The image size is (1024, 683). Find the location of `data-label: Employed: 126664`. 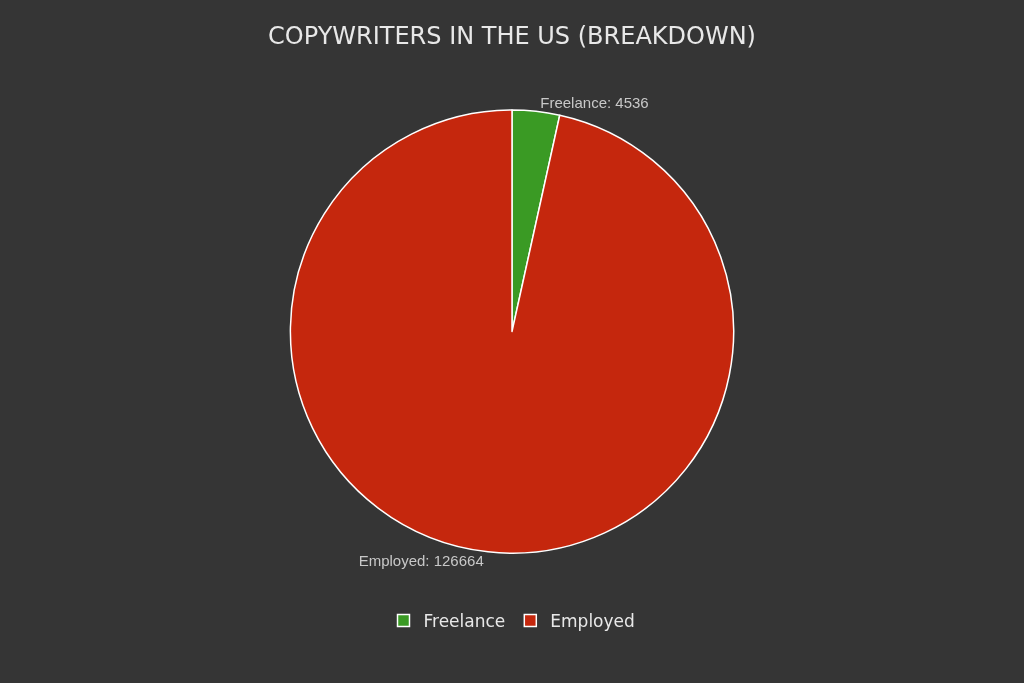

data-label: Employed: 126664 is located at coordinates (421, 560).